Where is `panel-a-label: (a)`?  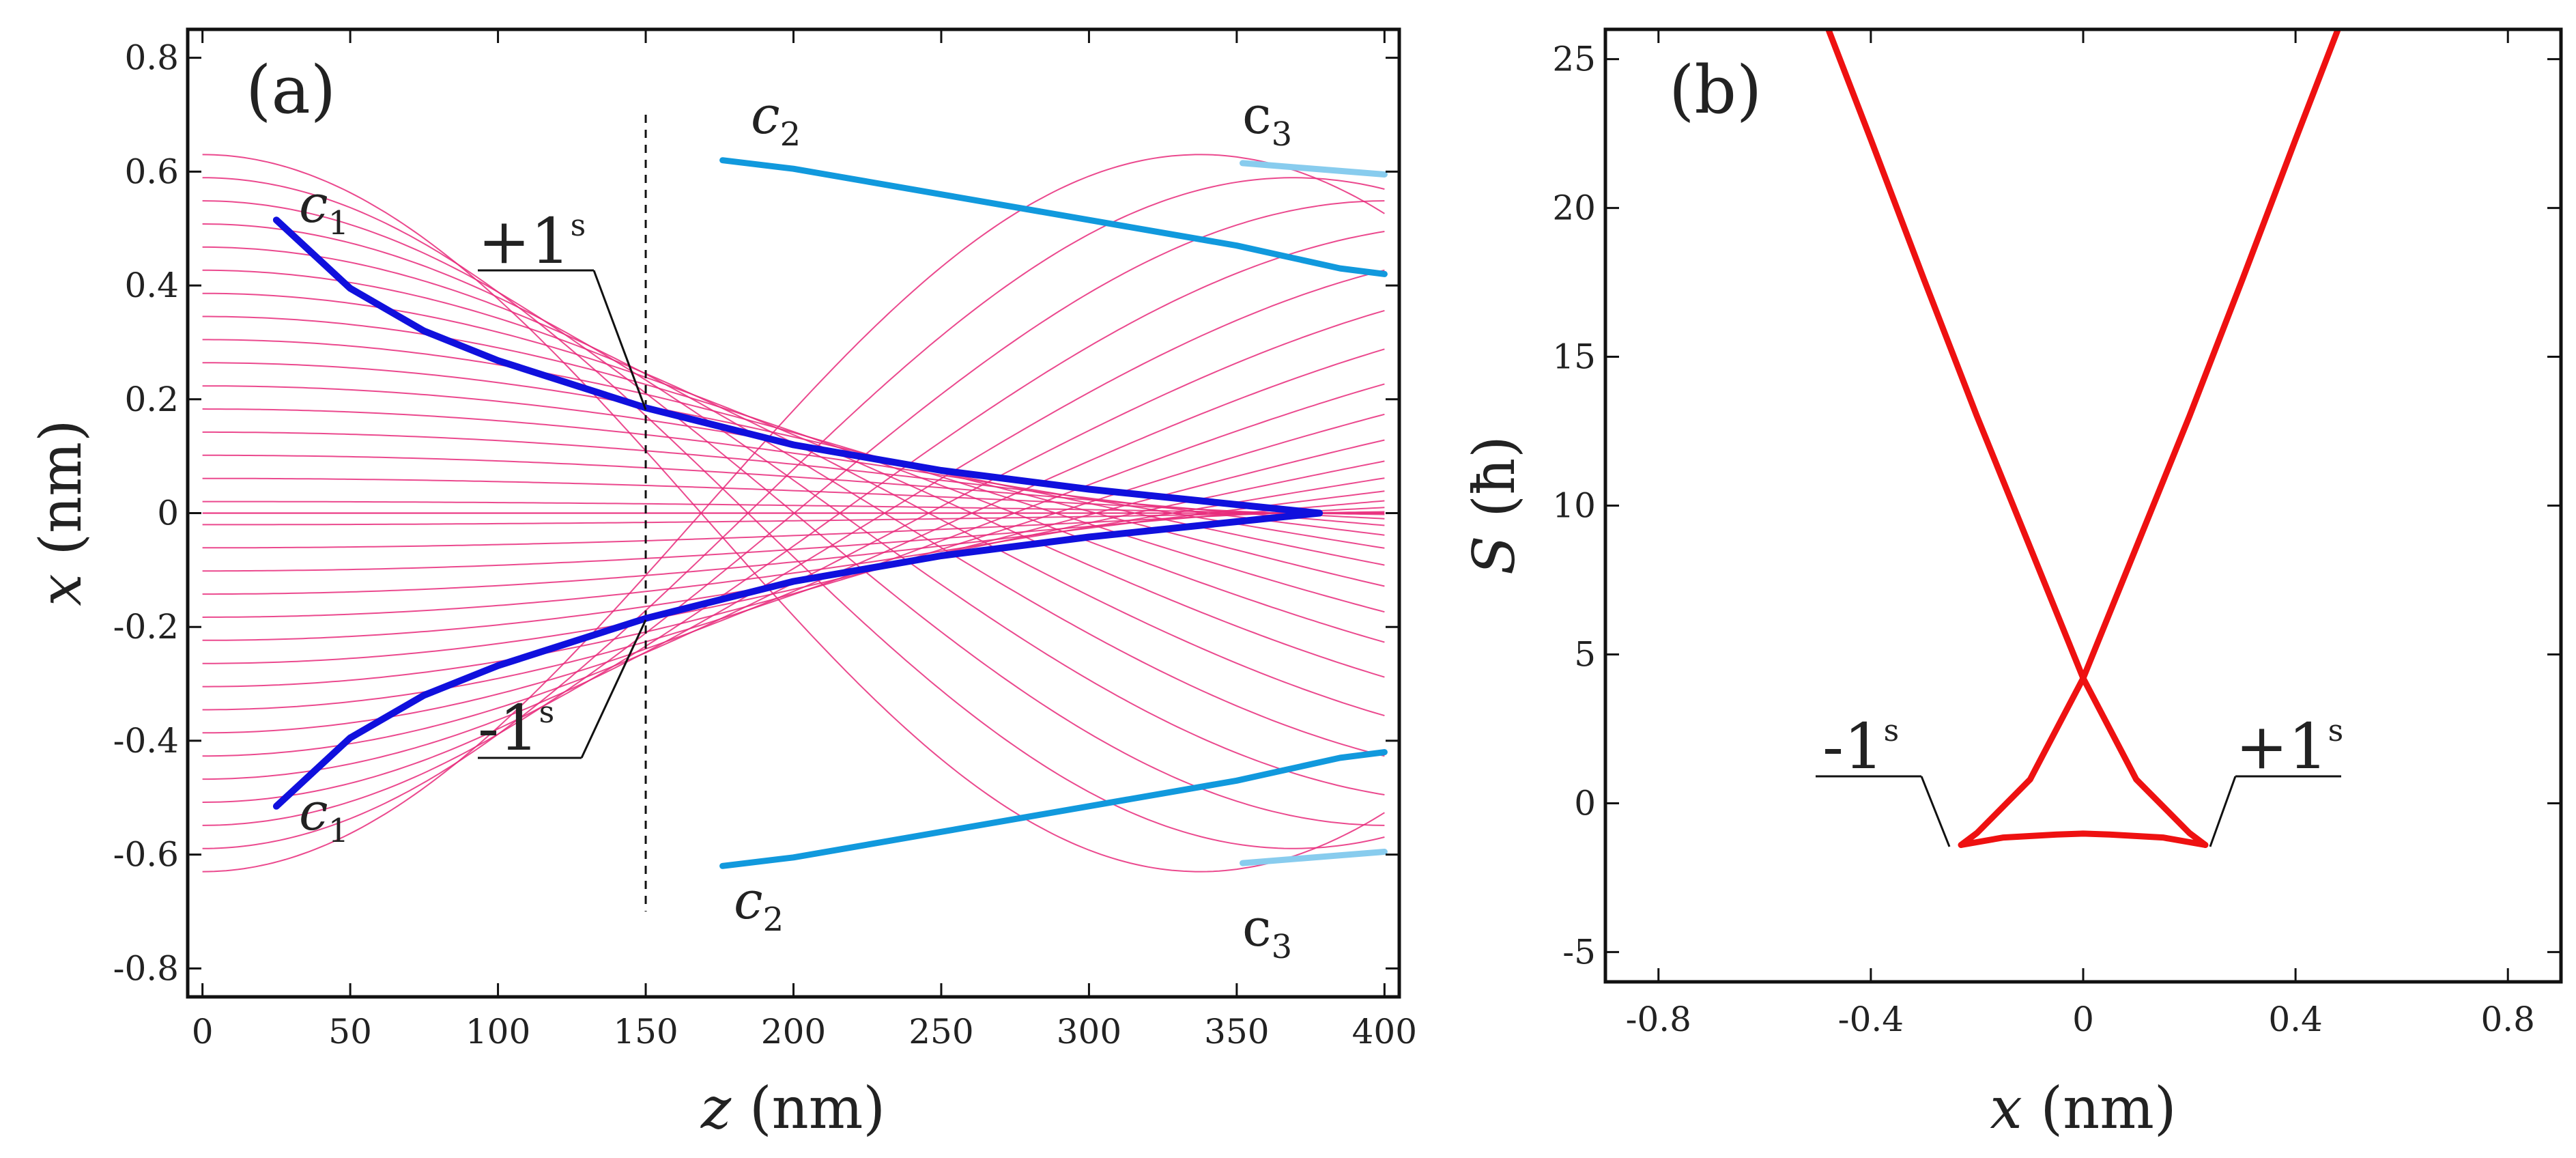
panel-a-label: (a) is located at coordinates (291, 90).